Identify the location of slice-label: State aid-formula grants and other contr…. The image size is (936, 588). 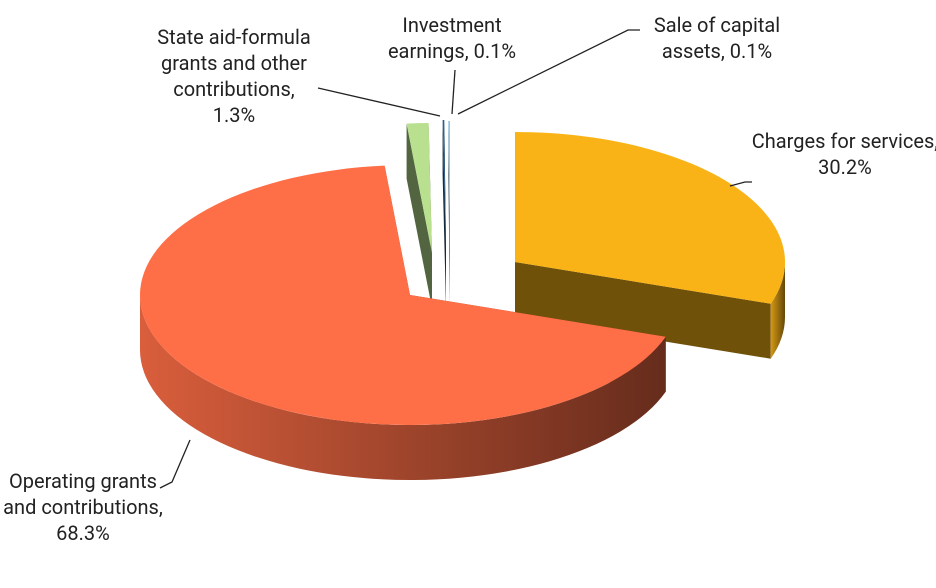
(234, 76).